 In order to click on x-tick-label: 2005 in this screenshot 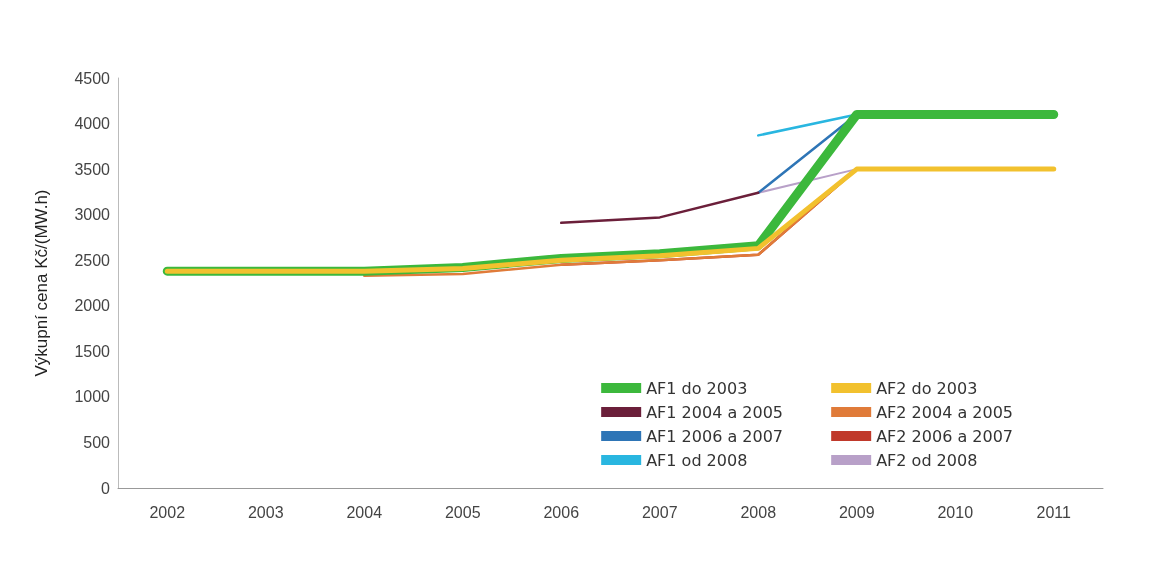, I will do `click(462, 512)`.